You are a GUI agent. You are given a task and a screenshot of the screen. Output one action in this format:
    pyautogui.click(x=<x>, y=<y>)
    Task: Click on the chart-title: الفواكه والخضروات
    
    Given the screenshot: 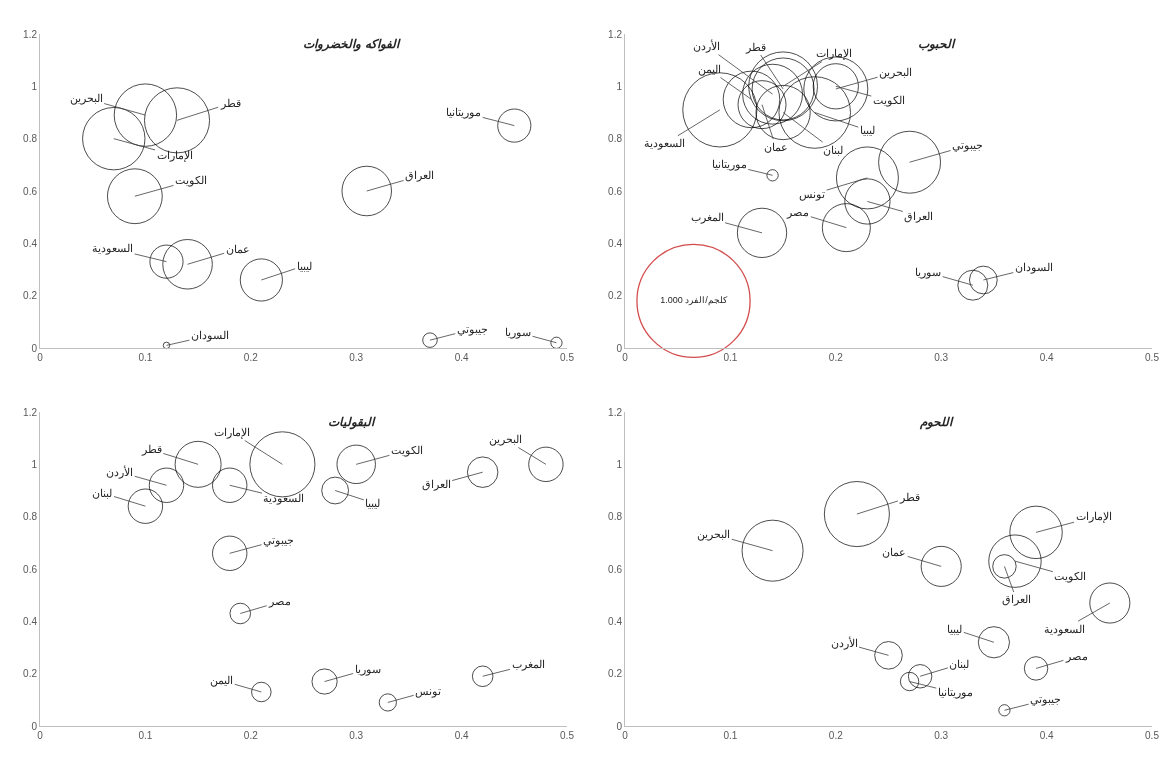 What is the action you would take?
    pyautogui.click(x=352, y=45)
    